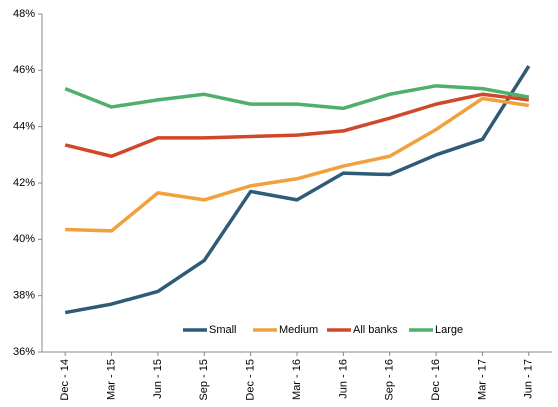 Image resolution: width=558 pixels, height=407 pixels. I want to click on x-tick-label: Mar - 16, so click(297, 379).